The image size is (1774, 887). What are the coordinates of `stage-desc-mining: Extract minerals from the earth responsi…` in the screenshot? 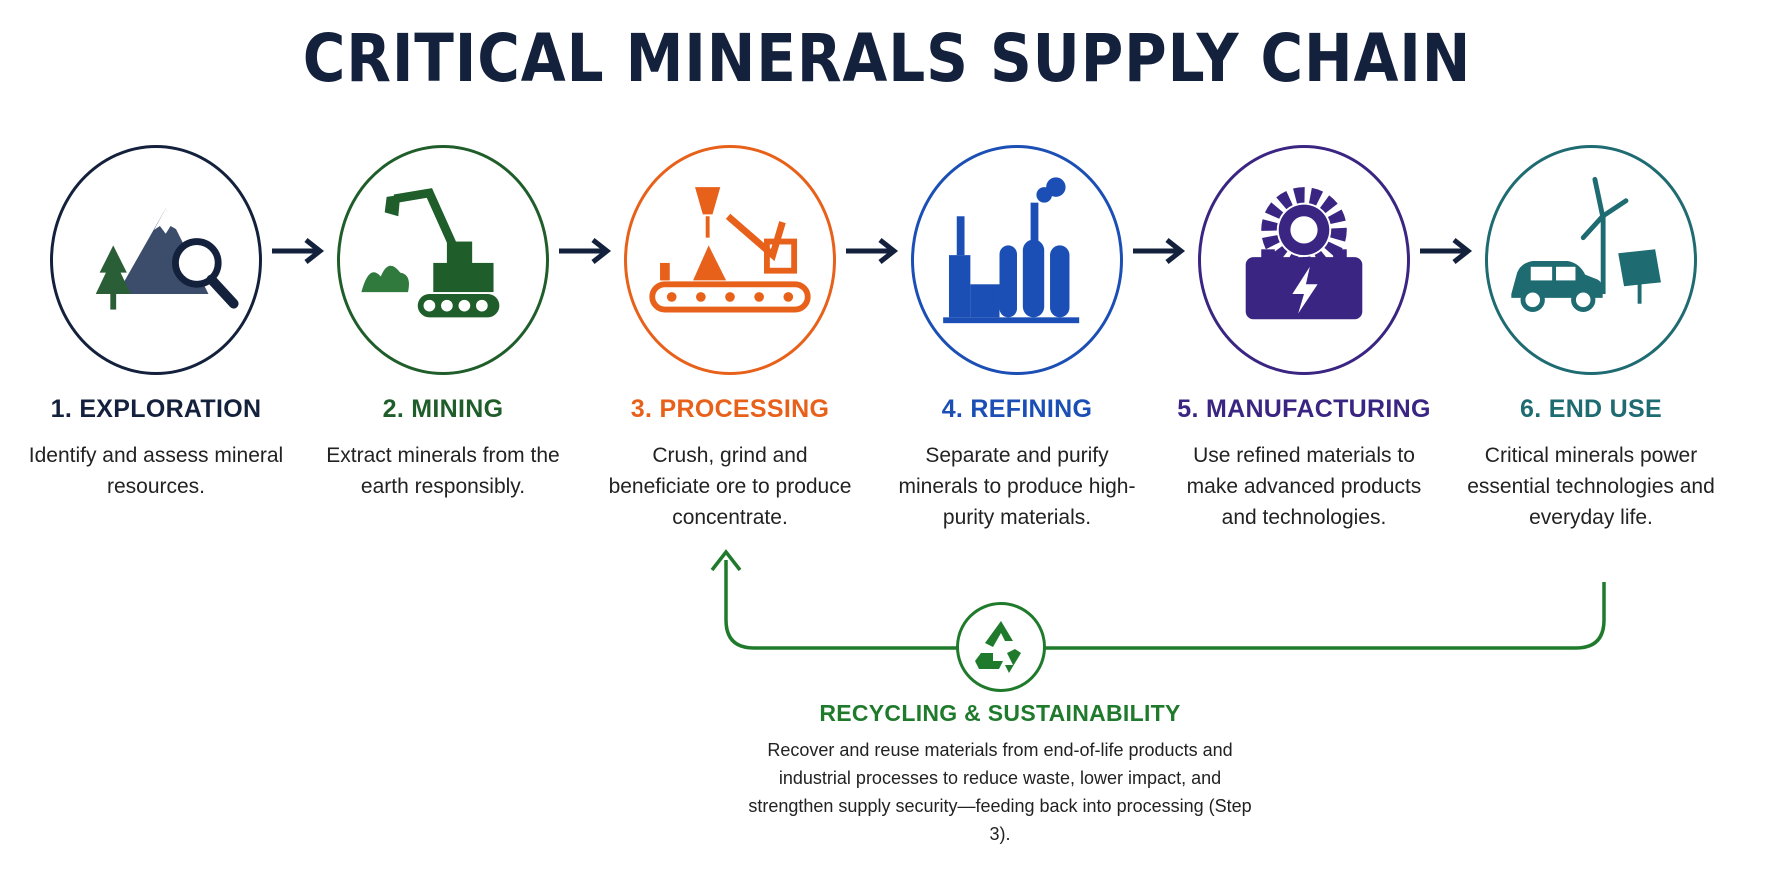 It's located at (443, 471).